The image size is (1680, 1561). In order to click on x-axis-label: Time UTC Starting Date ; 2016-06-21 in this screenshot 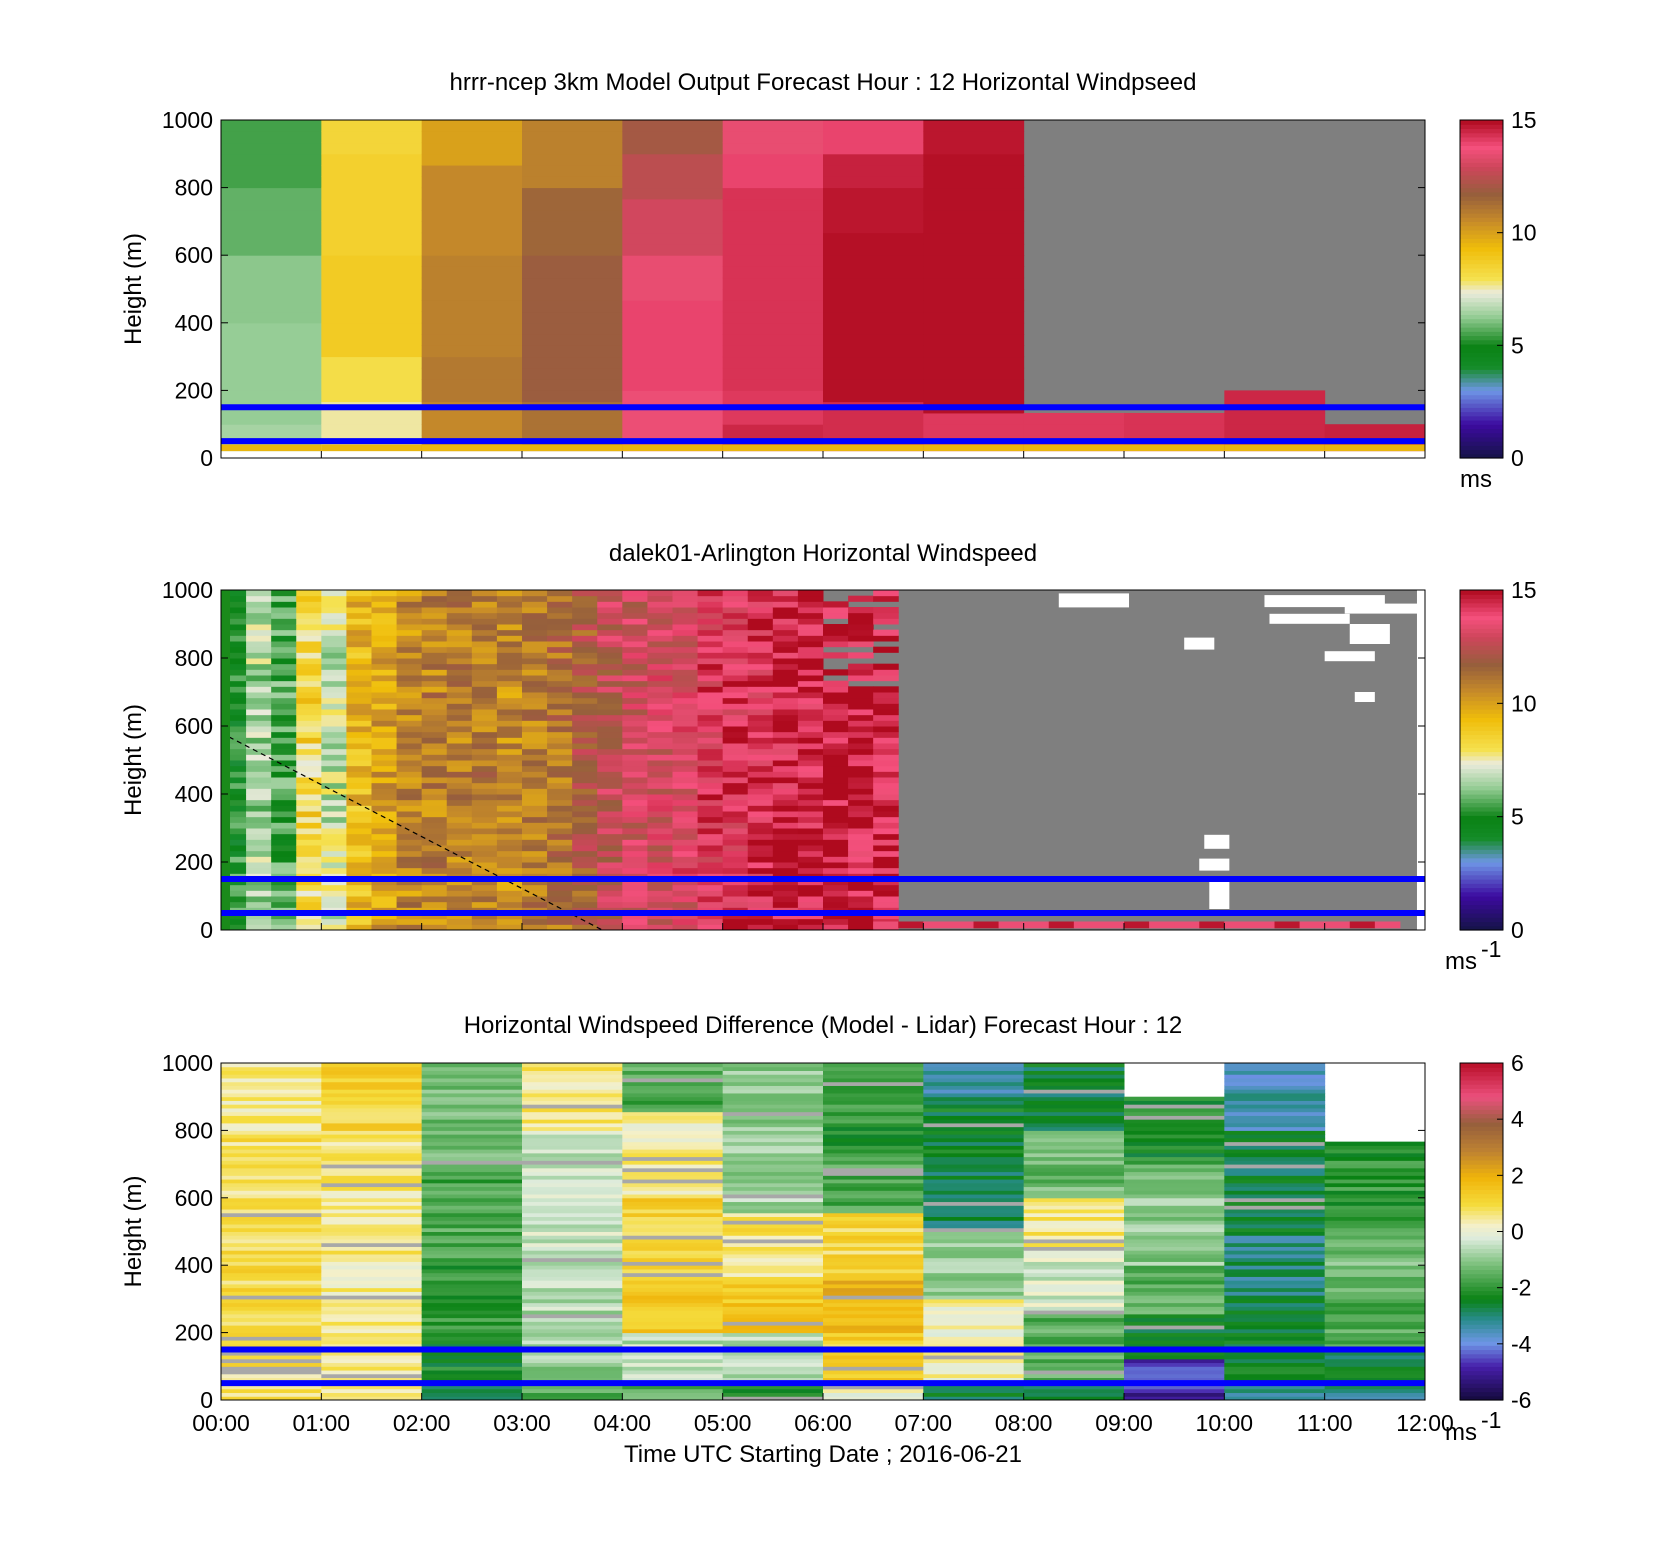, I will do `click(823, 1454)`.